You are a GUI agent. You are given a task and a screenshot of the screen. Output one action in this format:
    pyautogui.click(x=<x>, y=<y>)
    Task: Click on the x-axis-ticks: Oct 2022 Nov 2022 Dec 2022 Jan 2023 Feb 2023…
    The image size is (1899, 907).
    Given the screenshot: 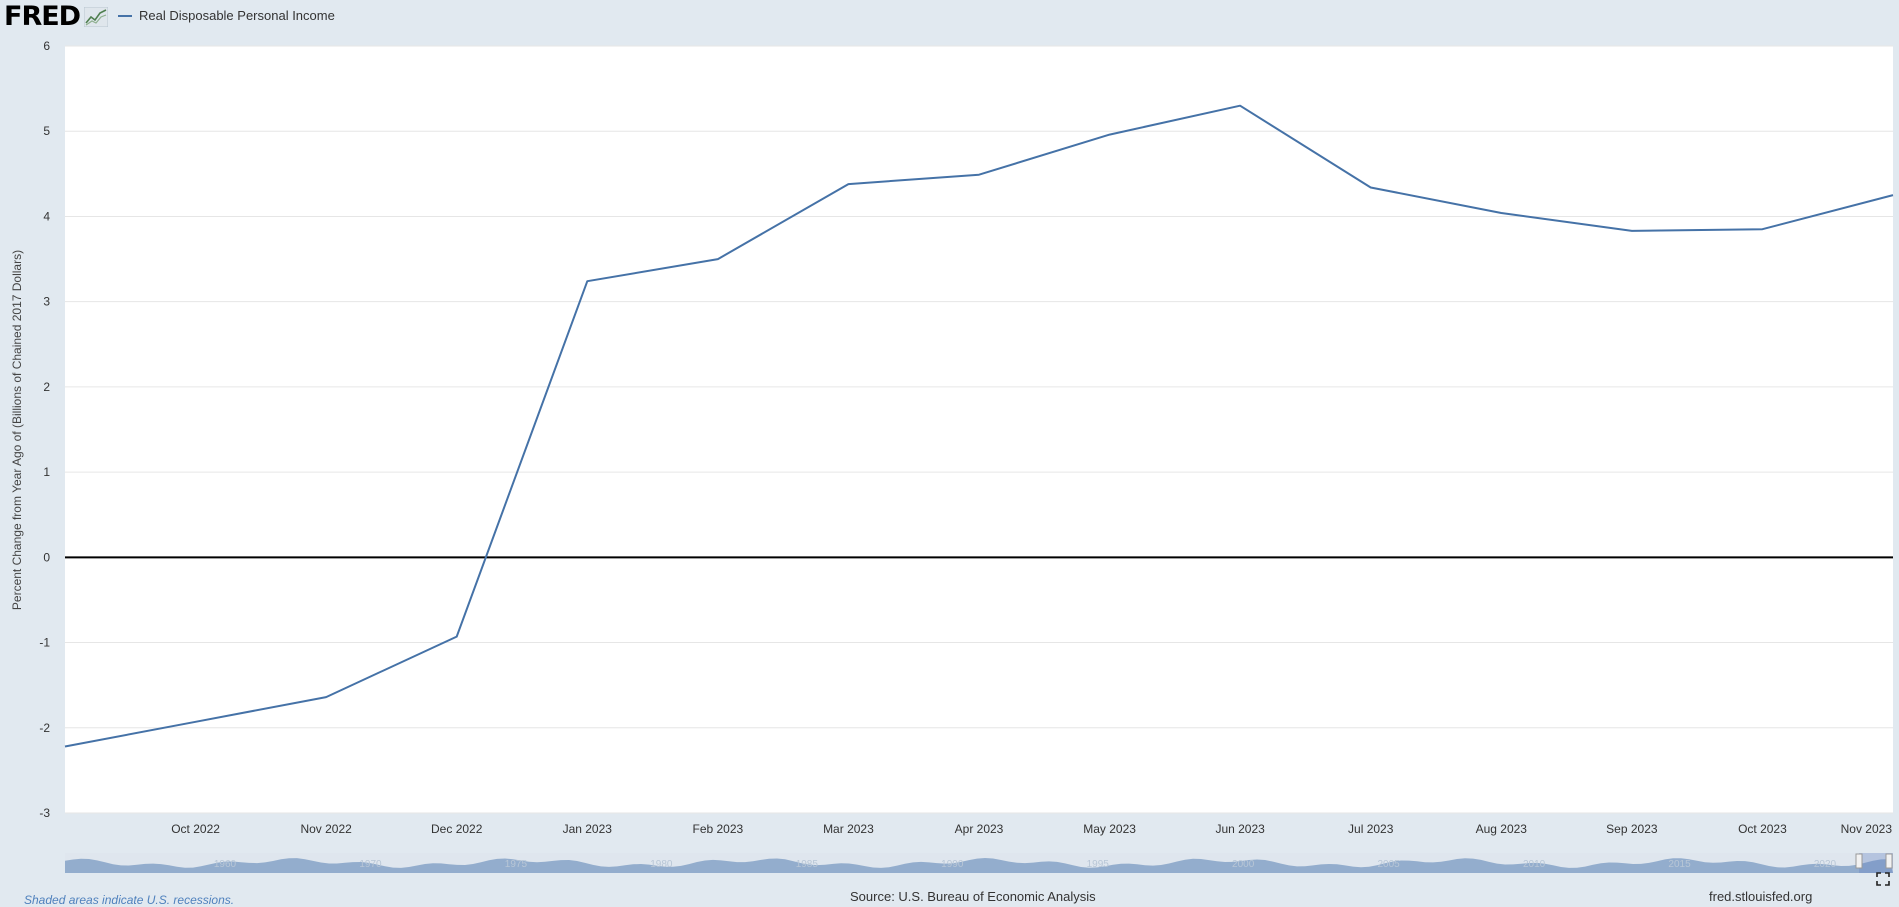 What is the action you would take?
    pyautogui.click(x=1031, y=829)
    